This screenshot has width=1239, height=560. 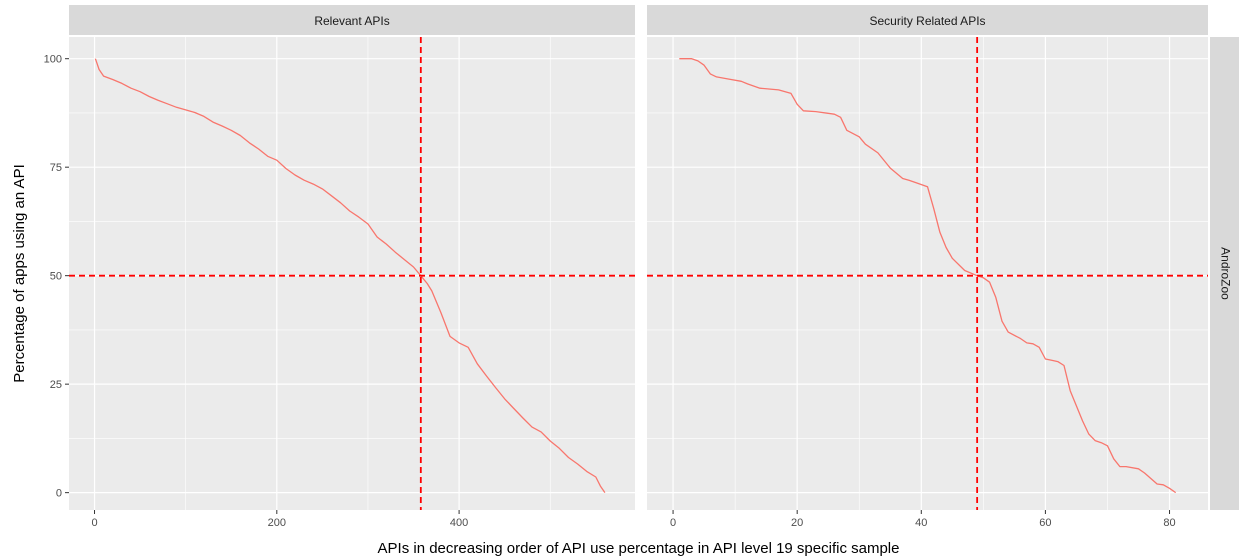 I want to click on y-tick-label: 25, so click(x=56, y=385).